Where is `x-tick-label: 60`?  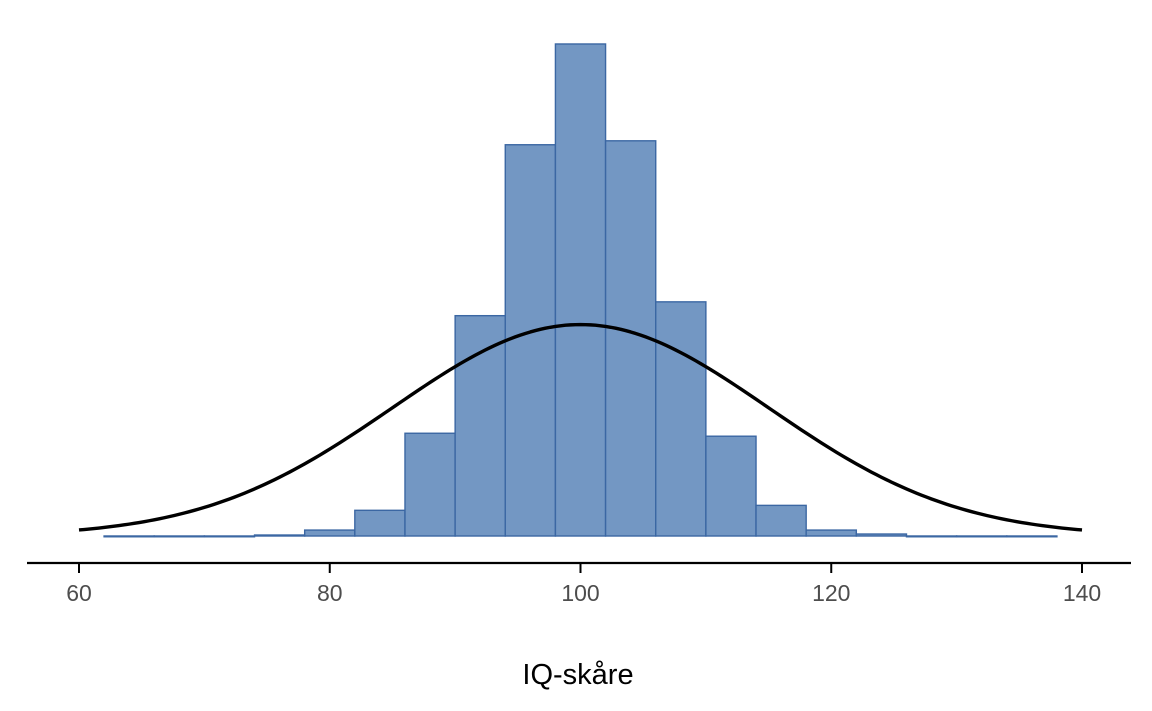
x-tick-label: 60 is located at coordinates (79, 593).